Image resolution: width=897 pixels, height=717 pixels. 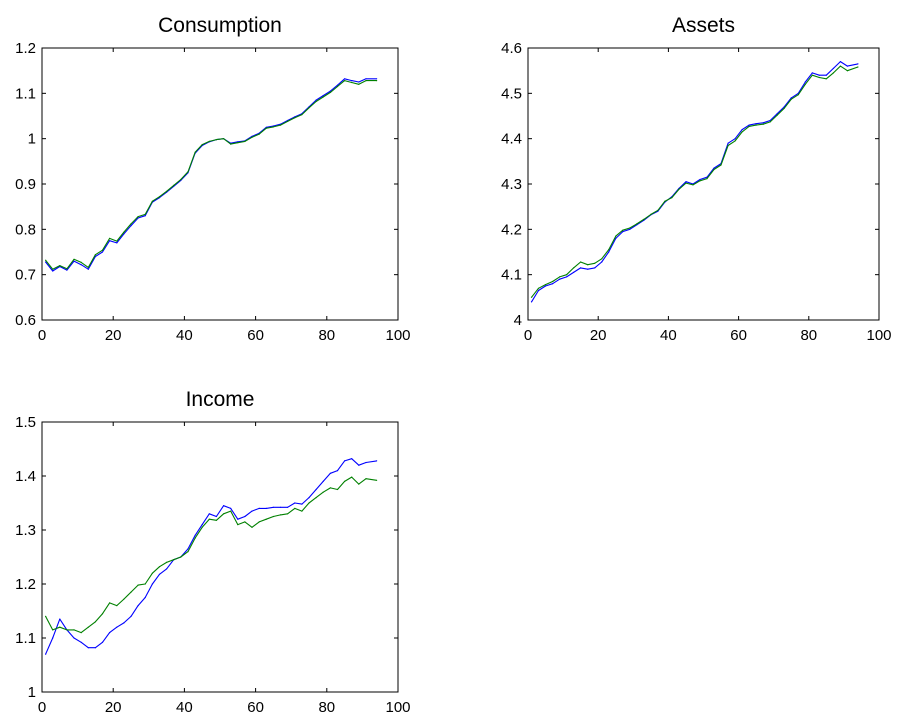 I want to click on y-tick-label: 4.6, so click(x=511, y=48).